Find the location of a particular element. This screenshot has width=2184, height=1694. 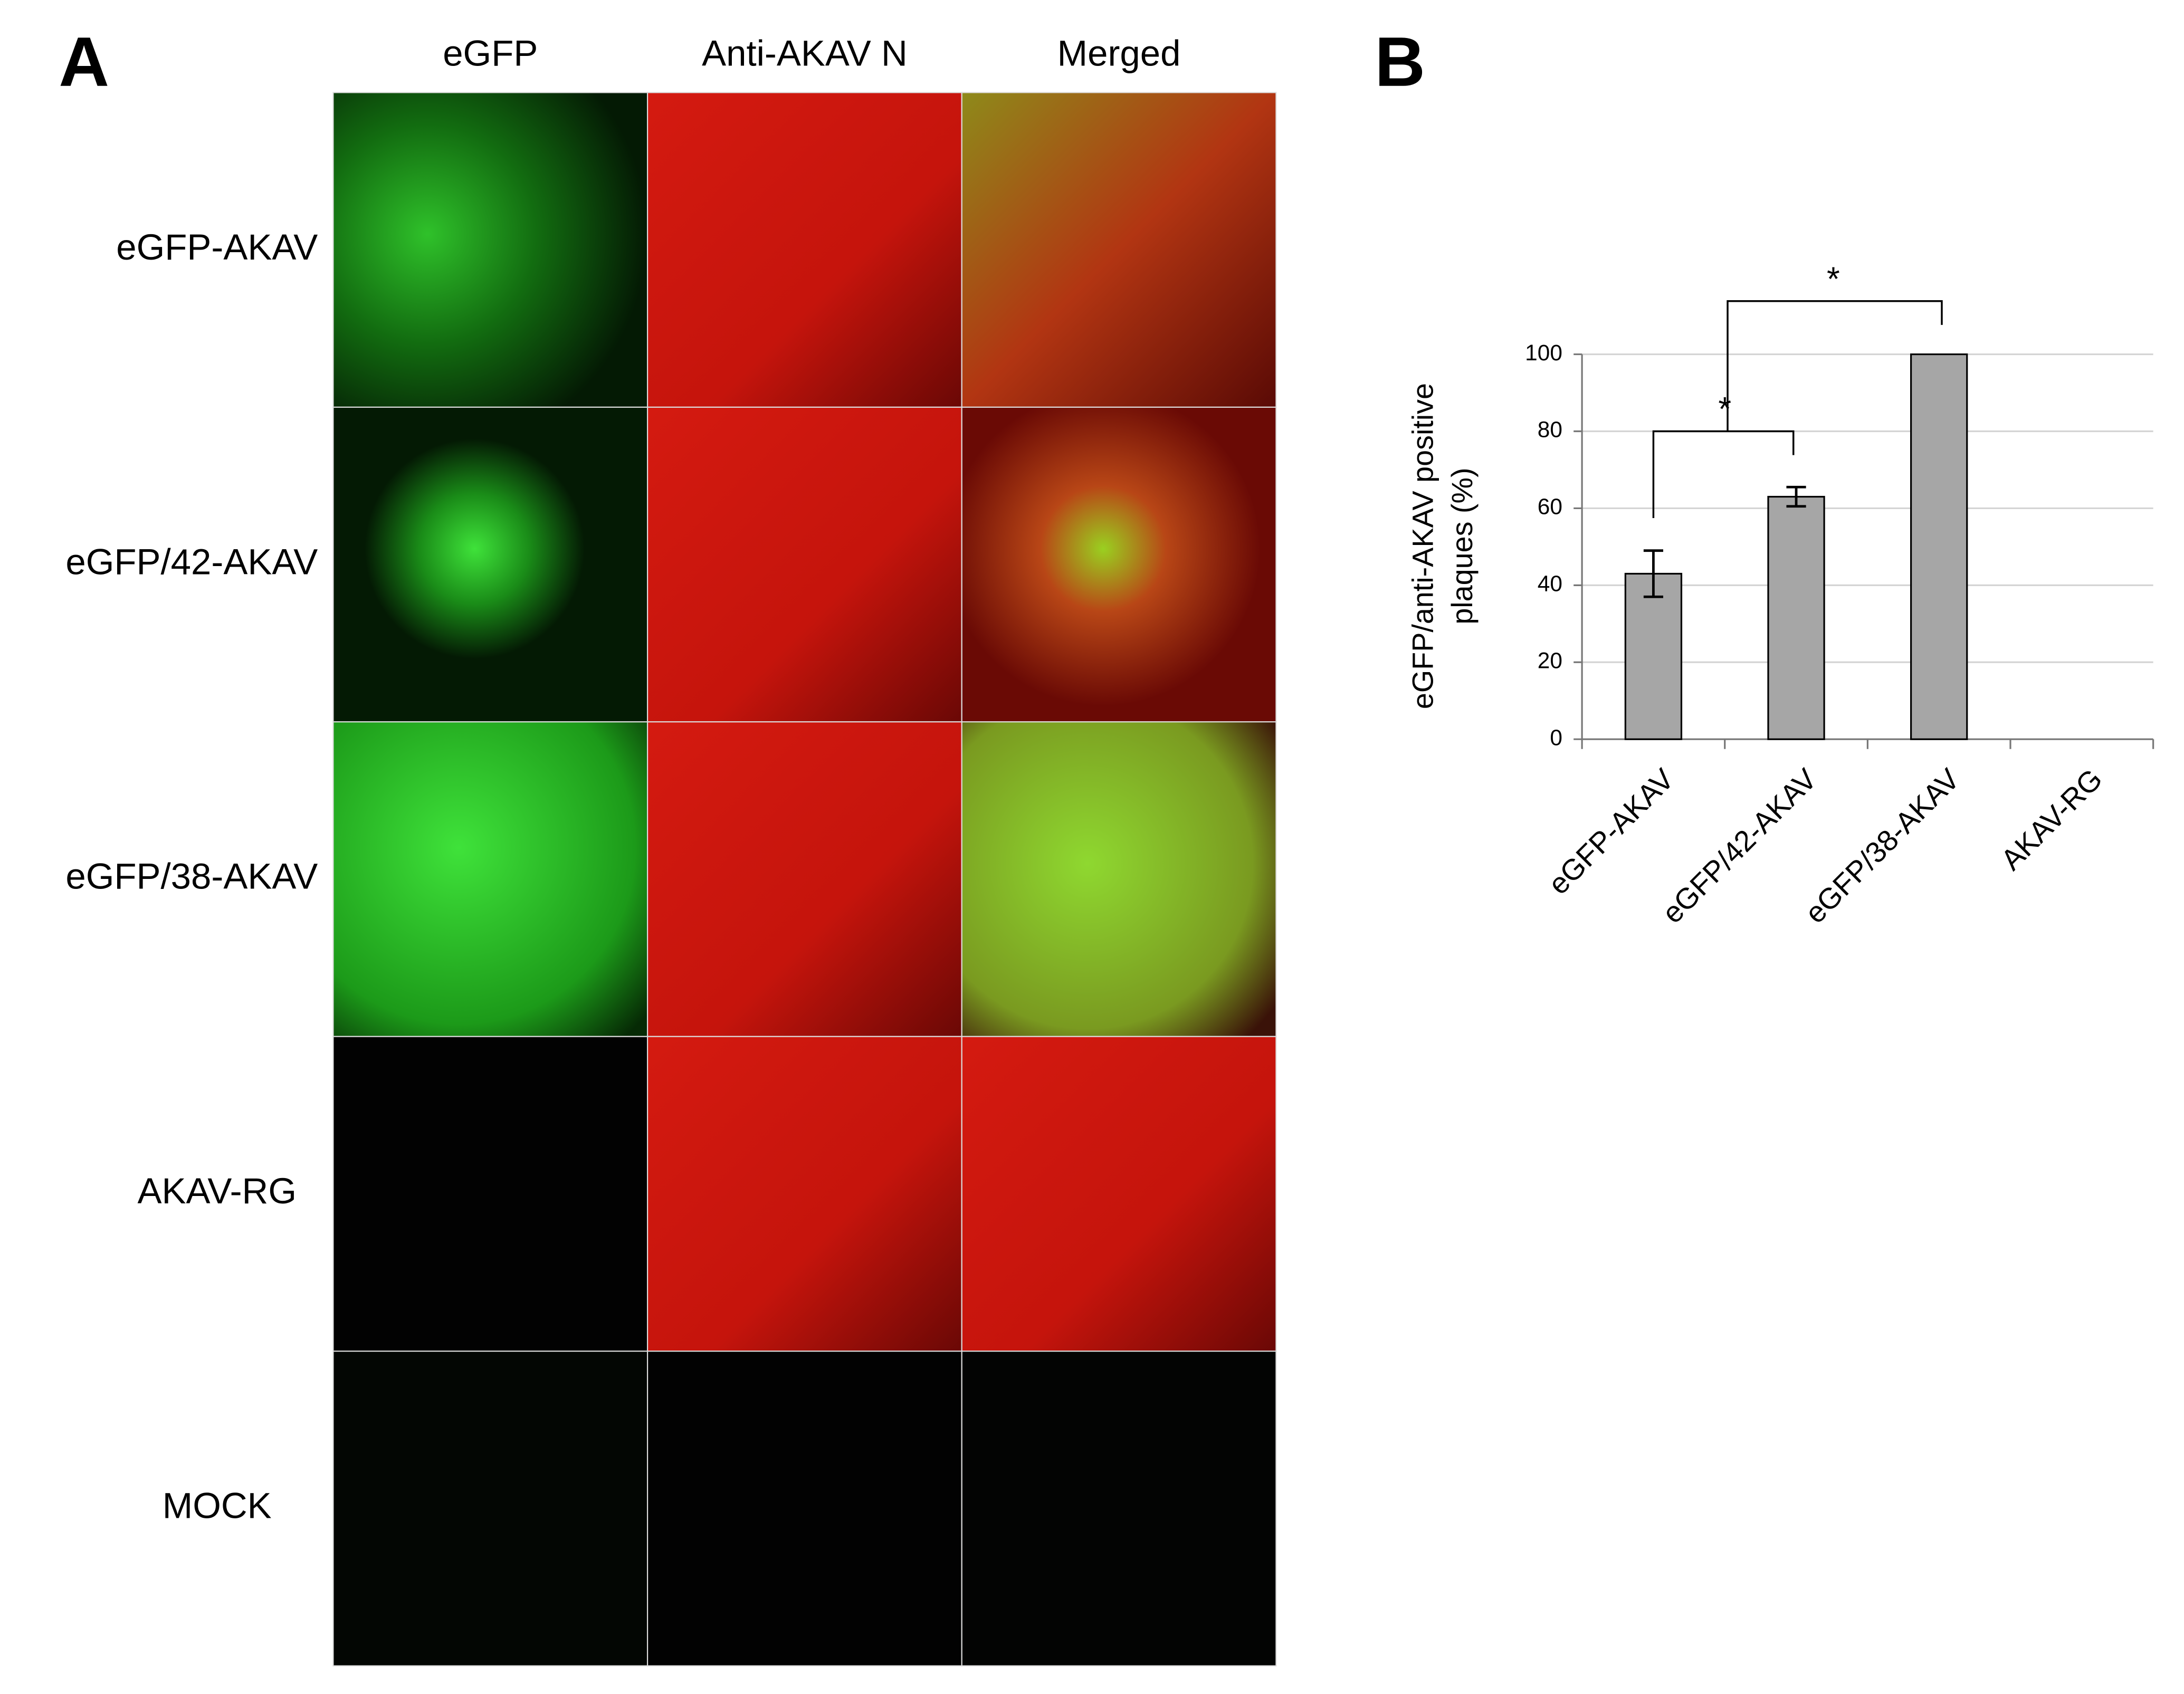

y-tick-label: 20 is located at coordinates (1550, 660).